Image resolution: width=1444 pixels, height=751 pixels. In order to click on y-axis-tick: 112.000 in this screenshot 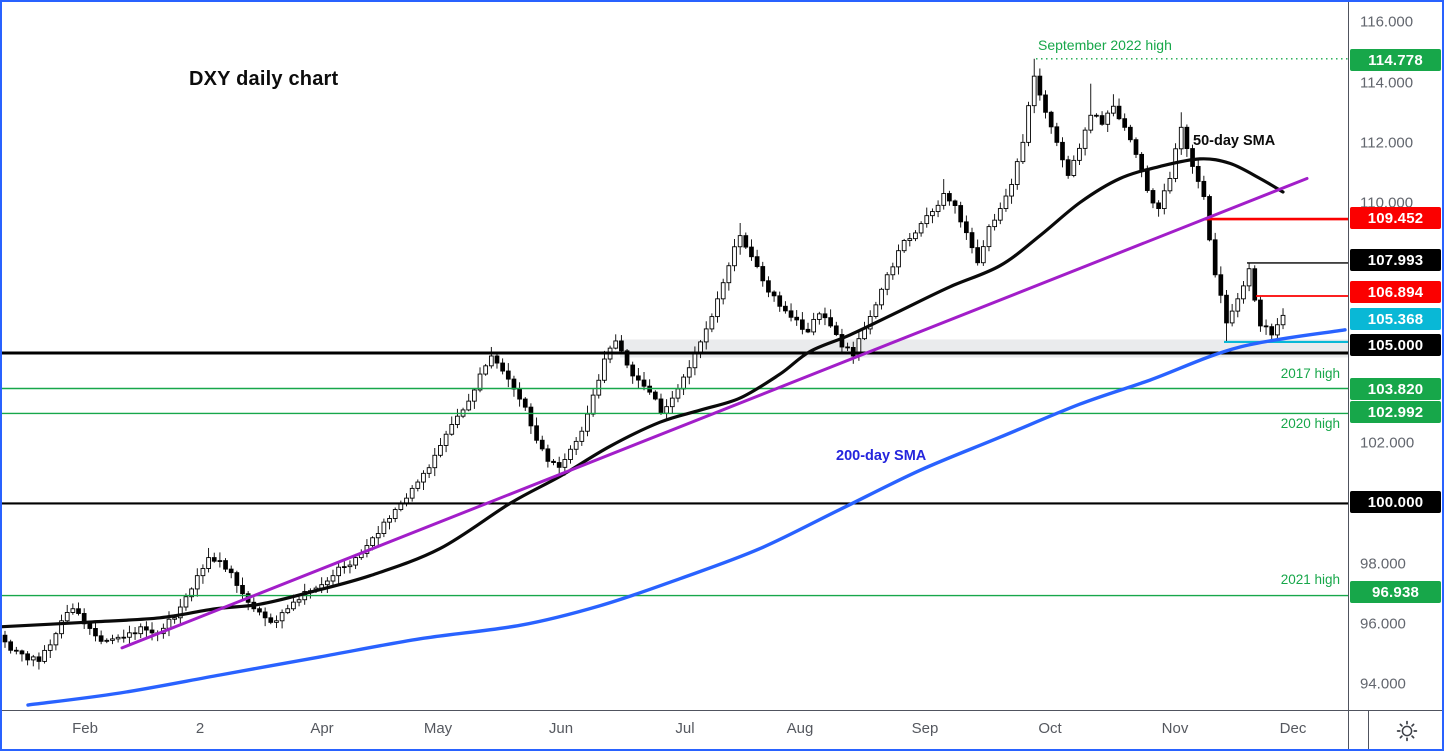, I will do `click(1387, 143)`.